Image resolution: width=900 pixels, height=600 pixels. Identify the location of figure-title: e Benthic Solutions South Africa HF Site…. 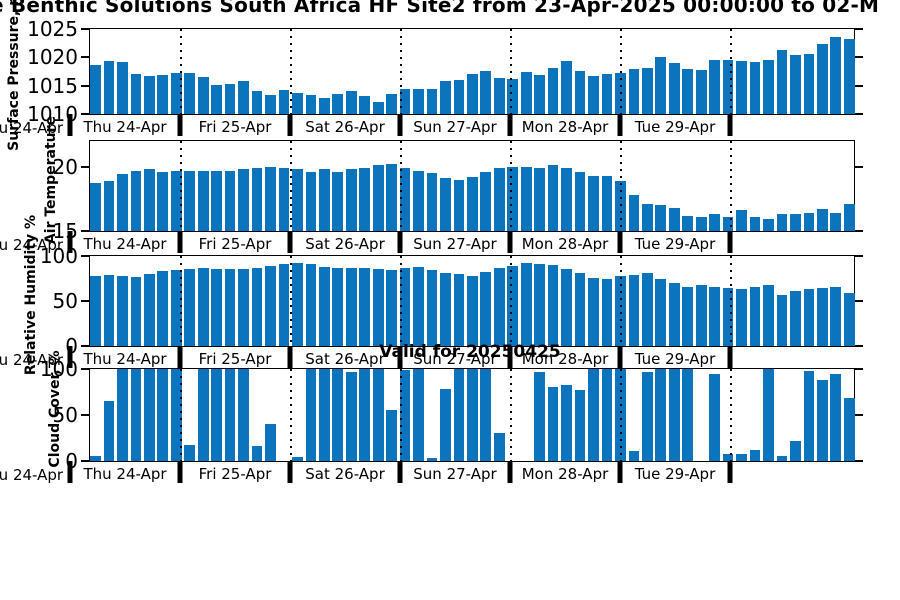
(440, 8).